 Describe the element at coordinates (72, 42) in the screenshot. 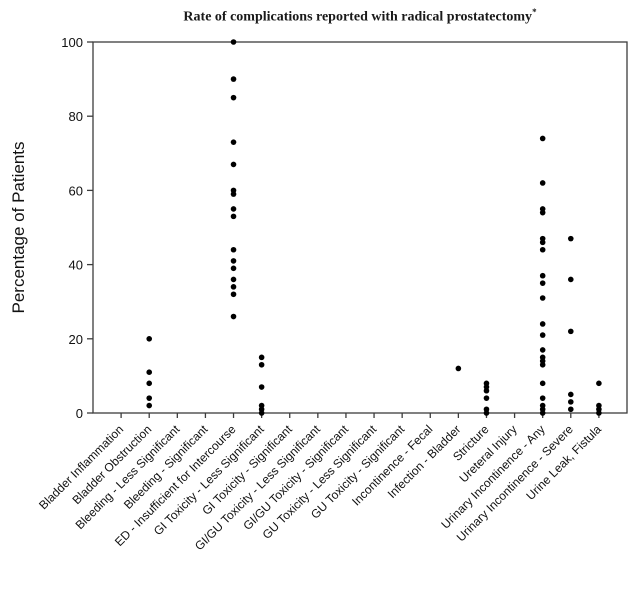

I see `y-tick-label: 100` at that location.